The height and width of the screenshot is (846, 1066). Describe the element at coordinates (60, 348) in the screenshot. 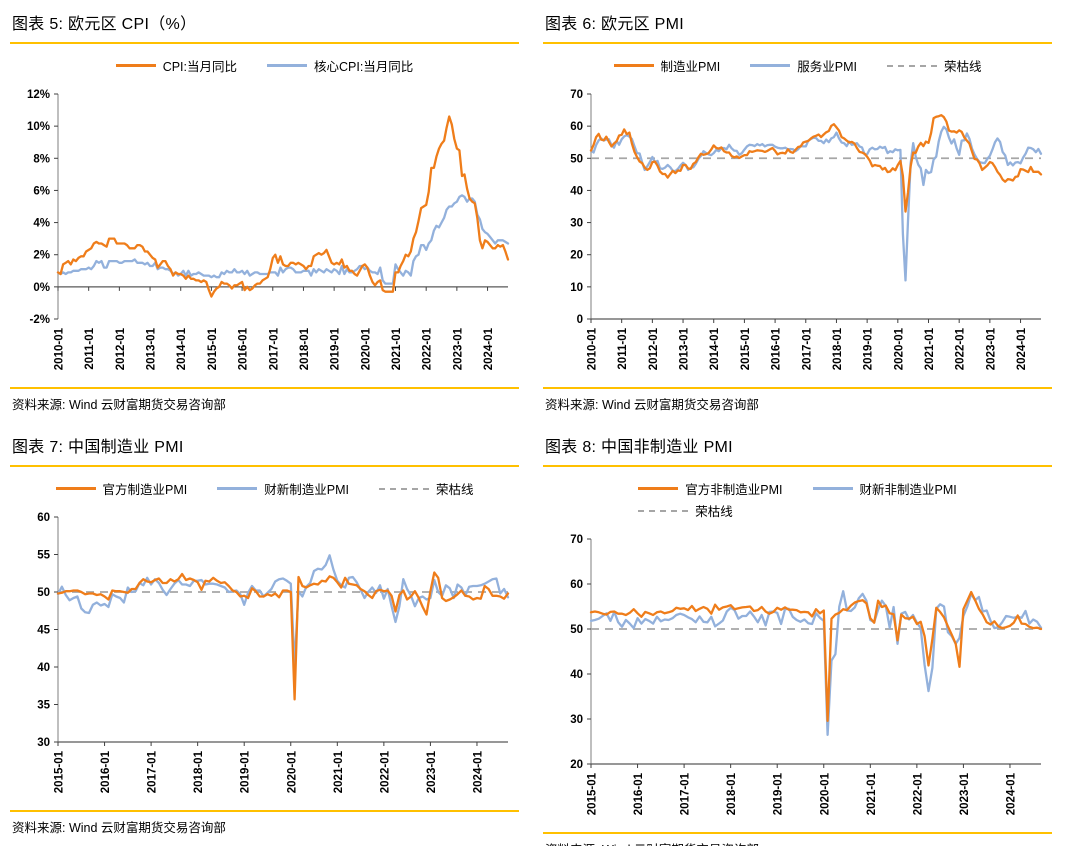

I see `x-axis-tick-label: 2010-01` at that location.